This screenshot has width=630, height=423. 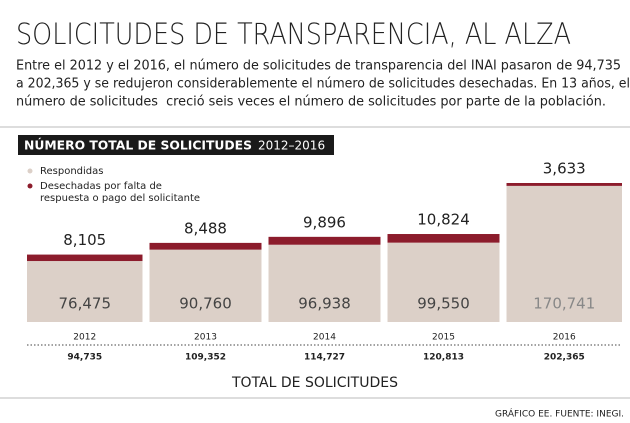 What do you see at coordinates (205, 304) in the screenshot?
I see `value-label: 90,760` at bounding box center [205, 304].